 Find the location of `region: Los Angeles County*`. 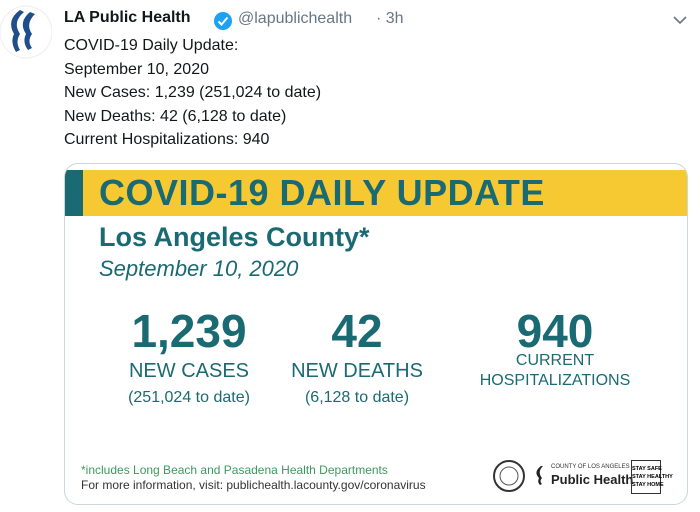

region: Los Angeles County* is located at coordinates (234, 237).